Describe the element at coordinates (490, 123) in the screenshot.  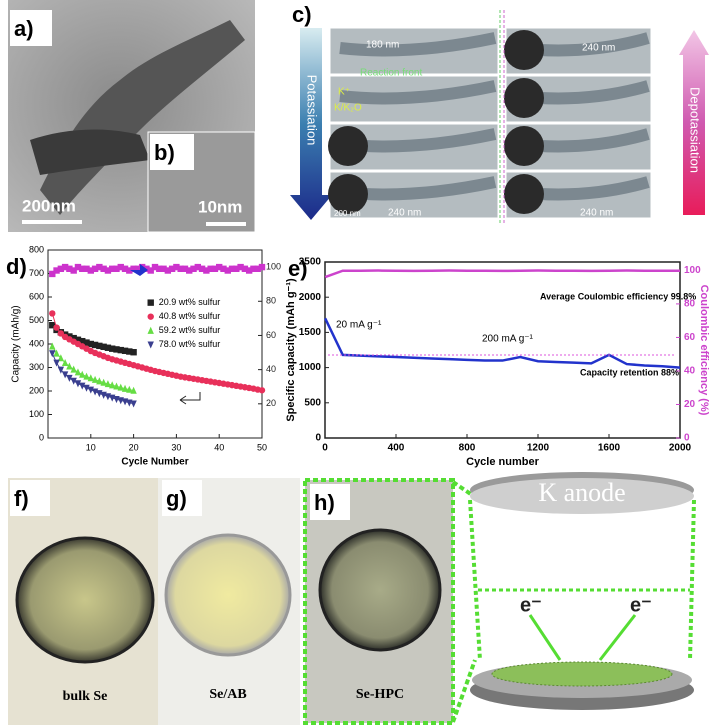
I see `tem-sequence` at that location.